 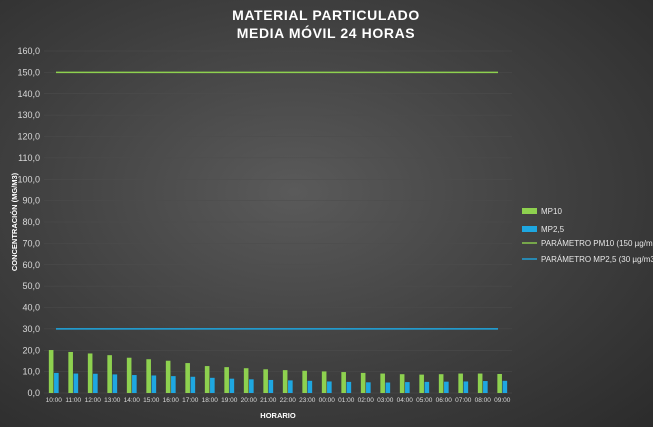 What do you see at coordinates (551, 211) in the screenshot?
I see `legend-label: MP10` at bounding box center [551, 211].